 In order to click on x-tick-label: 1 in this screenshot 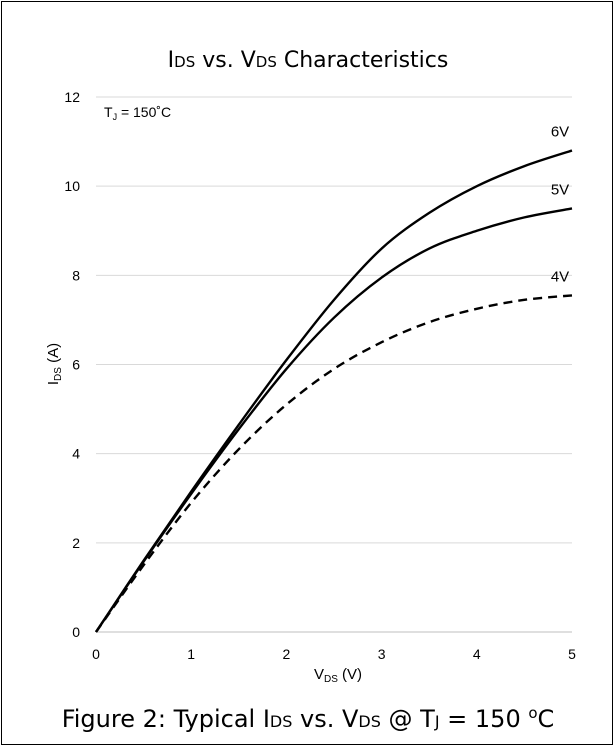, I will do `click(191, 654)`.